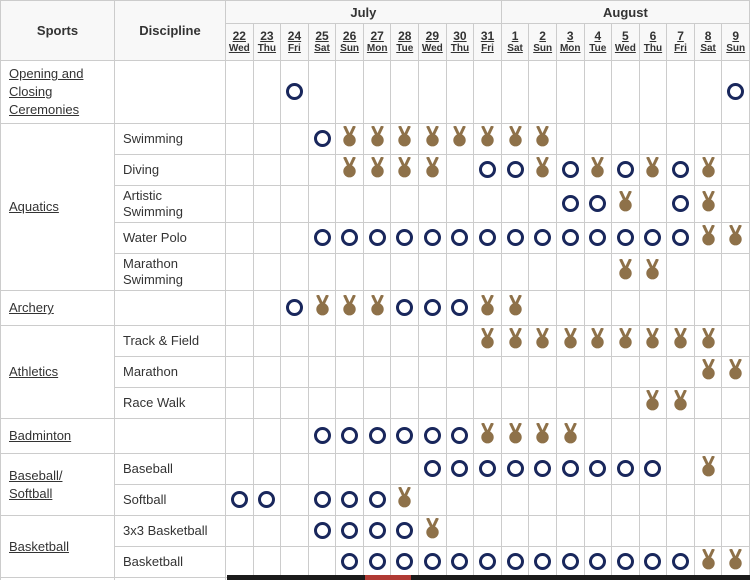 Image resolution: width=750 pixels, height=580 pixels. I want to click on sport-cell: Basketball, so click(57, 546).